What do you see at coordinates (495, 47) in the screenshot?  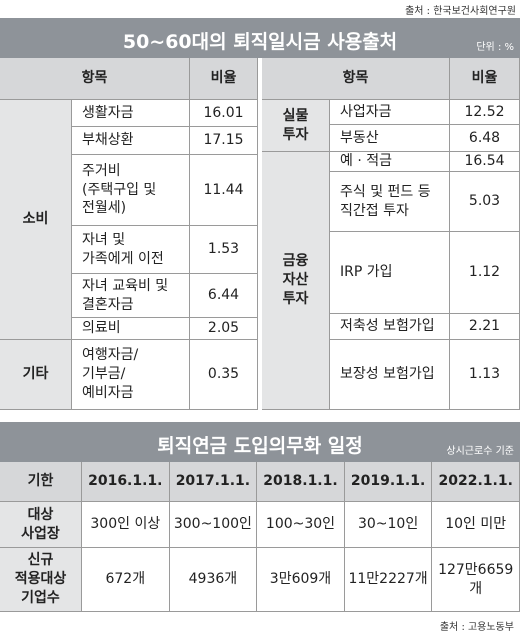 I see `unit: 단위 : %` at bounding box center [495, 47].